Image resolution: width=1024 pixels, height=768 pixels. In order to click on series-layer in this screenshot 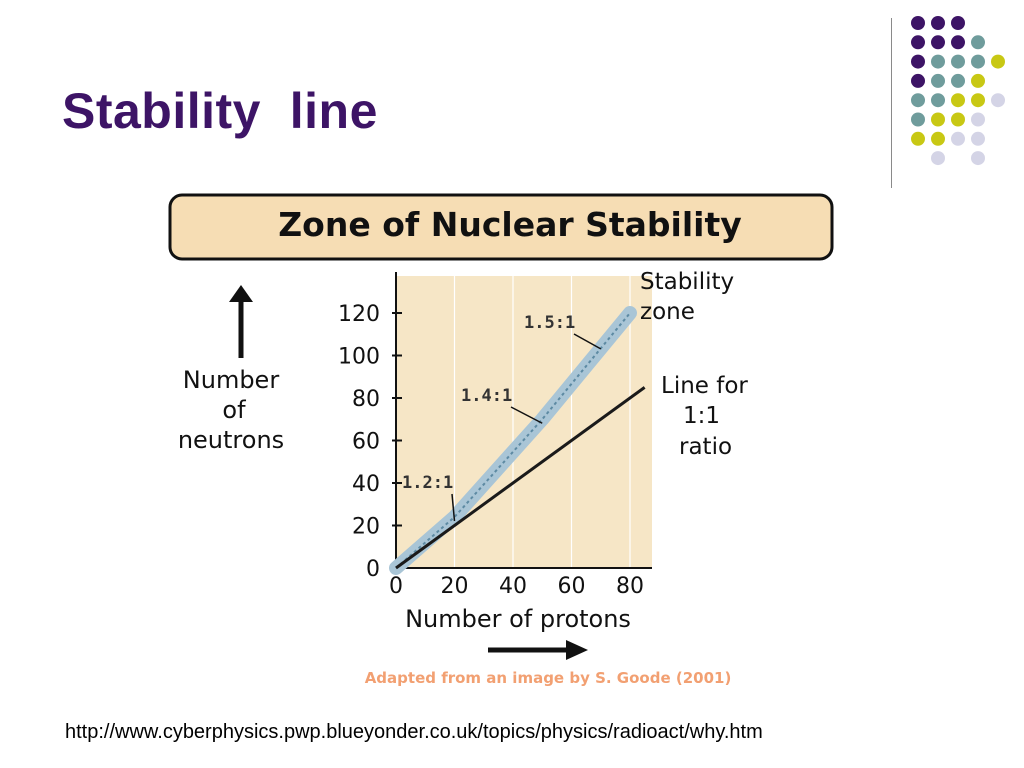, I will do `click(517, 440)`.